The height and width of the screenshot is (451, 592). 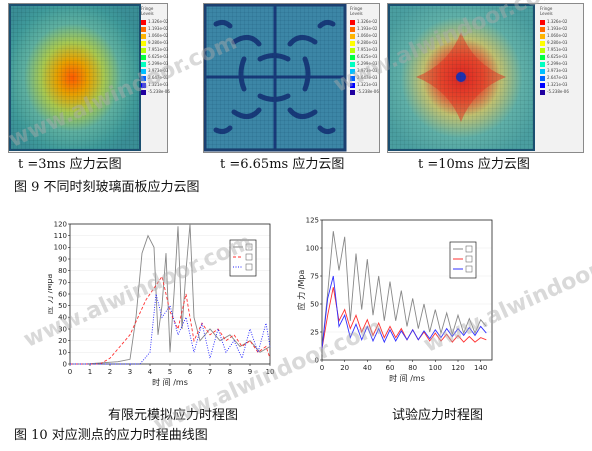 I want to click on x-tick-label: 6, so click(x=190, y=372).